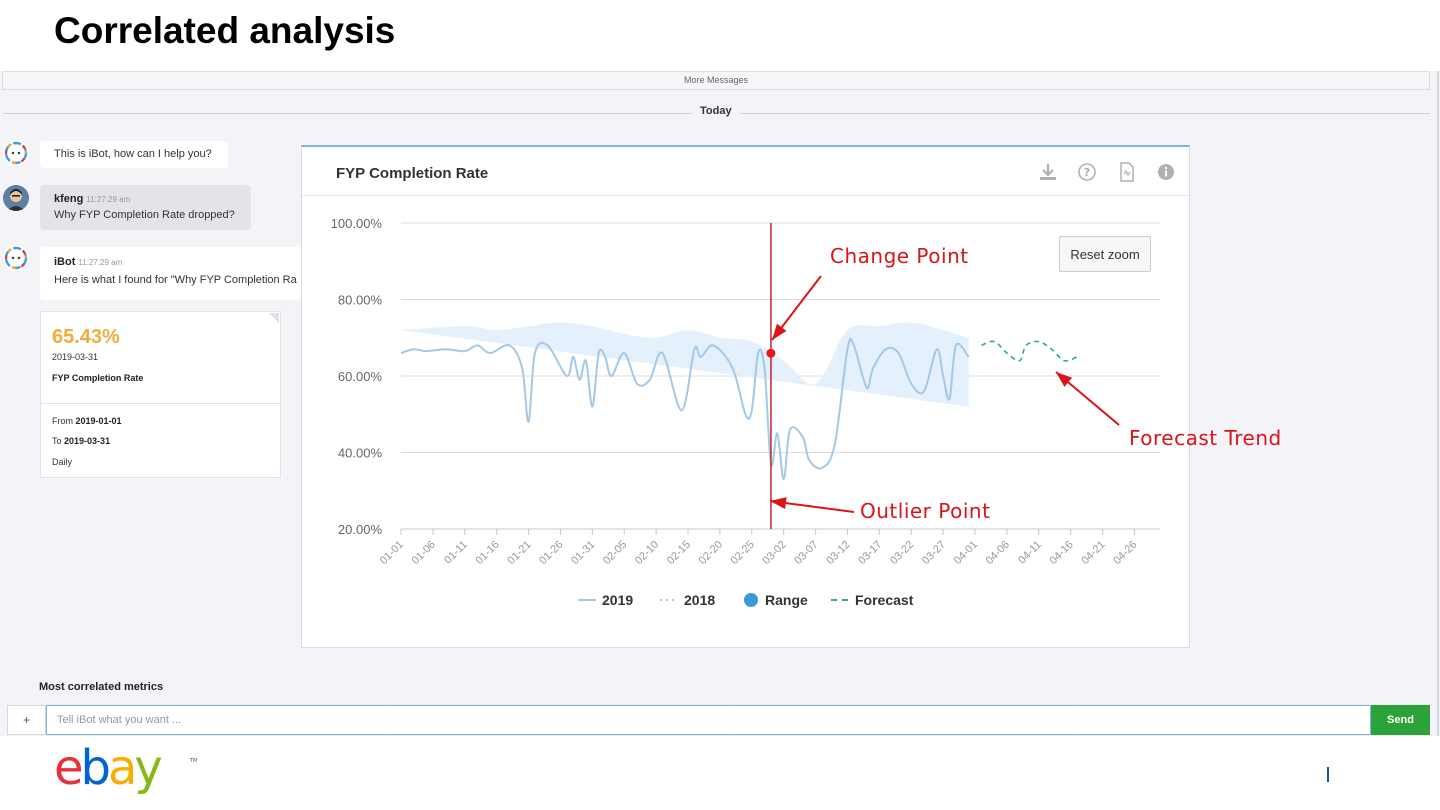 Image resolution: width=1440 pixels, height=810 pixels. Describe the element at coordinates (716, 80) in the screenshot. I see `more-messages-button: More Messages` at that location.